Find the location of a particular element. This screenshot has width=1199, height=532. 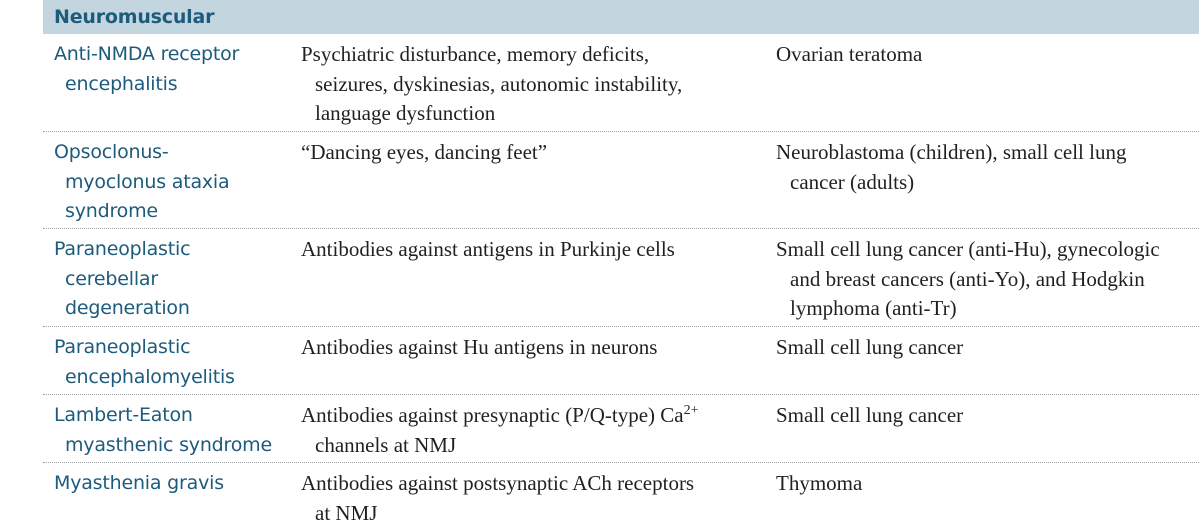

disorder-cell: Paraneoplastic cerebellar degeneration is located at coordinates (122, 278).